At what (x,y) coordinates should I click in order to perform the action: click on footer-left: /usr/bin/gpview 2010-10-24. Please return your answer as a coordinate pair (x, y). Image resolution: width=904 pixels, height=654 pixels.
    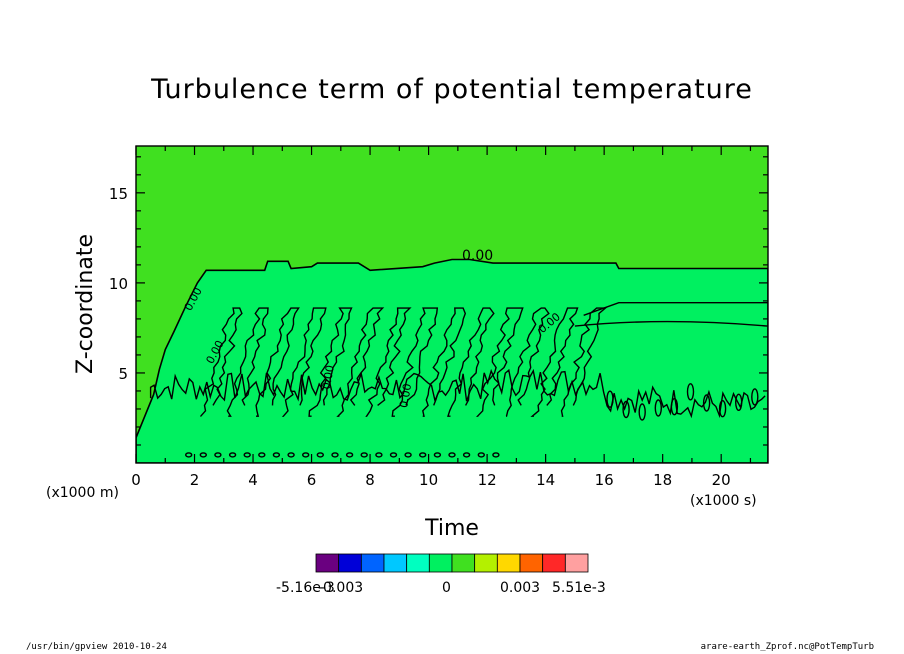
    Looking at the image, I should click on (96, 647).